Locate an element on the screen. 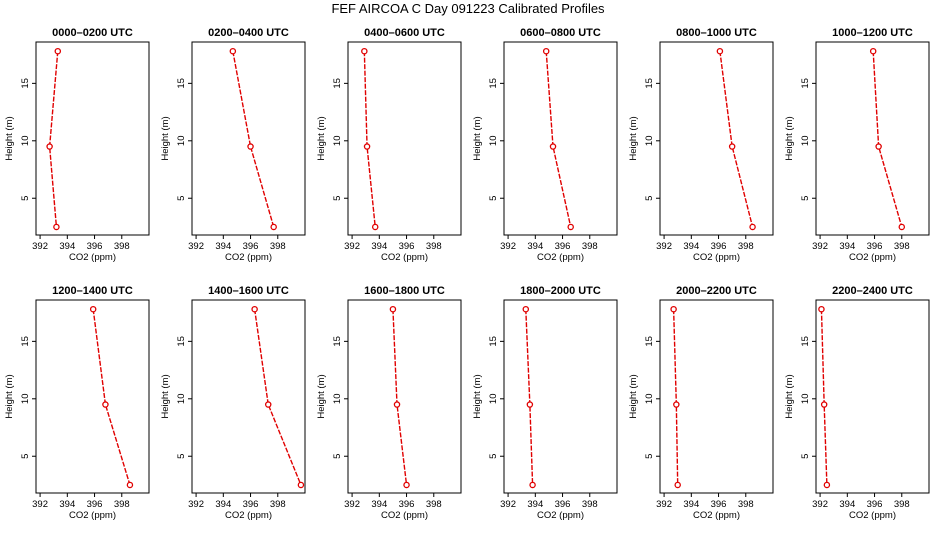 This screenshot has width=936, height=540. panel-title: 0400–0600 UTC is located at coordinates (404, 33).